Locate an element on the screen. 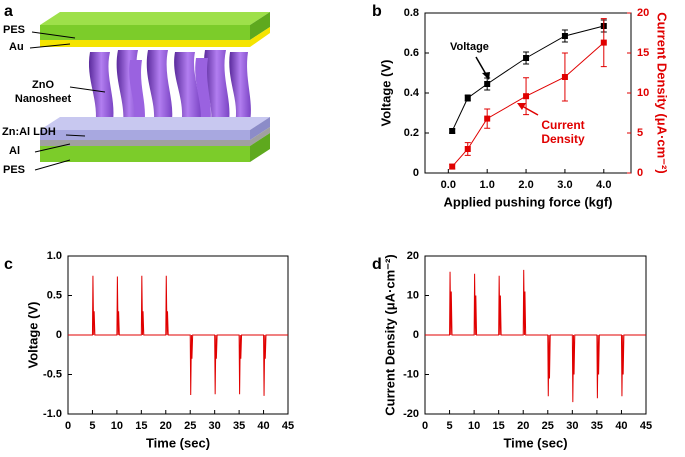 The width and height of the screenshot is (685, 457). diagram-label: Zn:Al LDH is located at coordinates (29, 132).